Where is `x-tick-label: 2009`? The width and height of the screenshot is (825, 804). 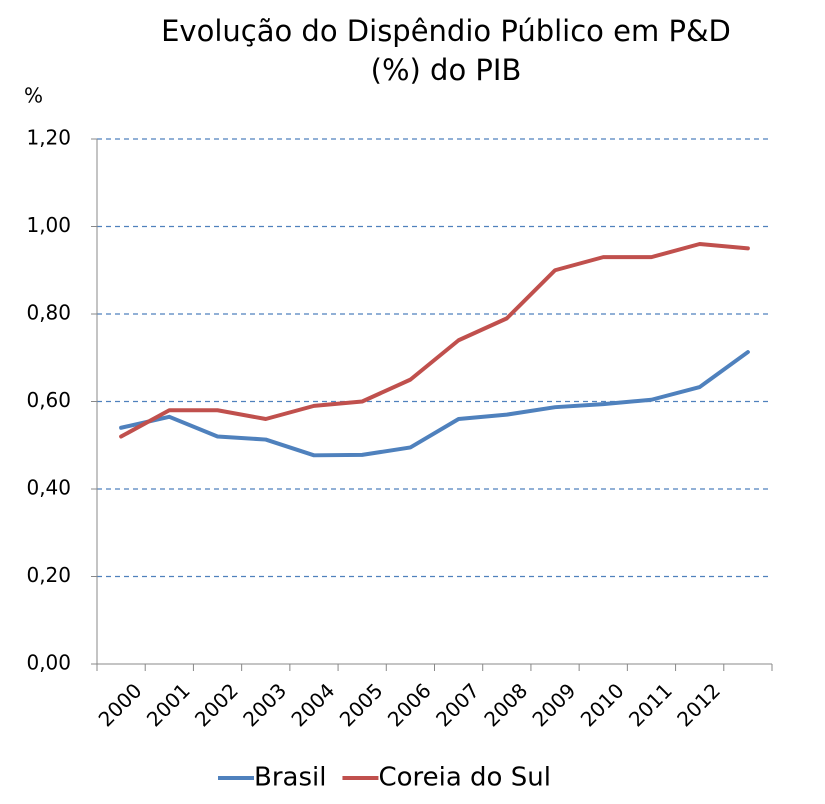 x-tick-label: 2009 is located at coordinates (553, 704).